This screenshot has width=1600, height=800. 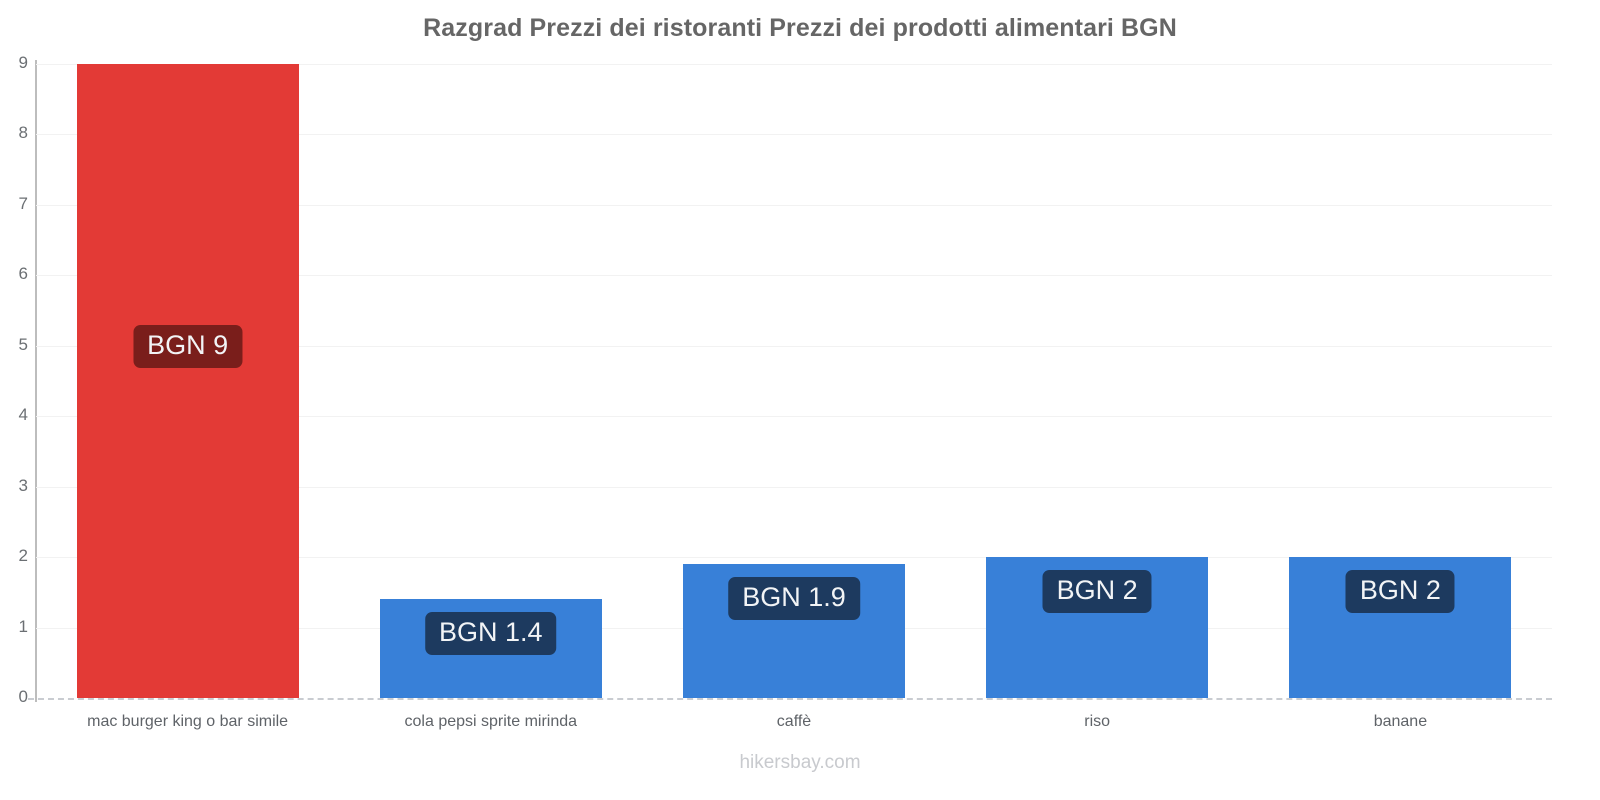 What do you see at coordinates (23, 485) in the screenshot?
I see `y-tick-label: 3` at bounding box center [23, 485].